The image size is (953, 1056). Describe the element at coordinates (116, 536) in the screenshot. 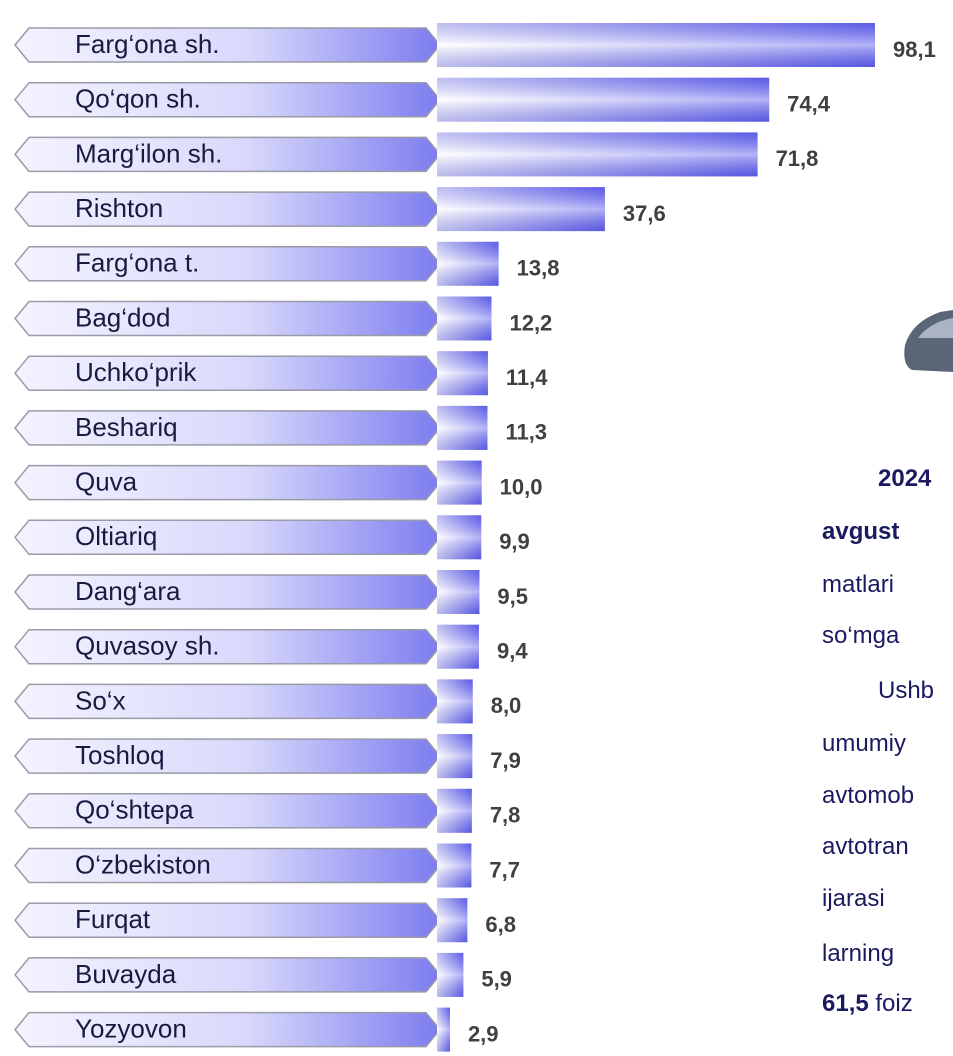

I see `category-label: Oltiariq` at that location.